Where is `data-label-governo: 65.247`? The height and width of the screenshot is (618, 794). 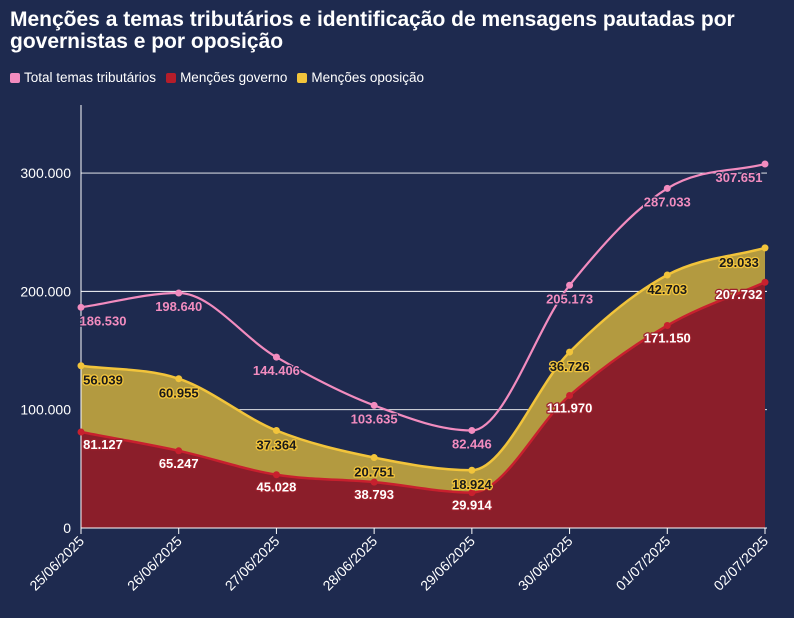 data-label-governo: 65.247 is located at coordinates (179, 463).